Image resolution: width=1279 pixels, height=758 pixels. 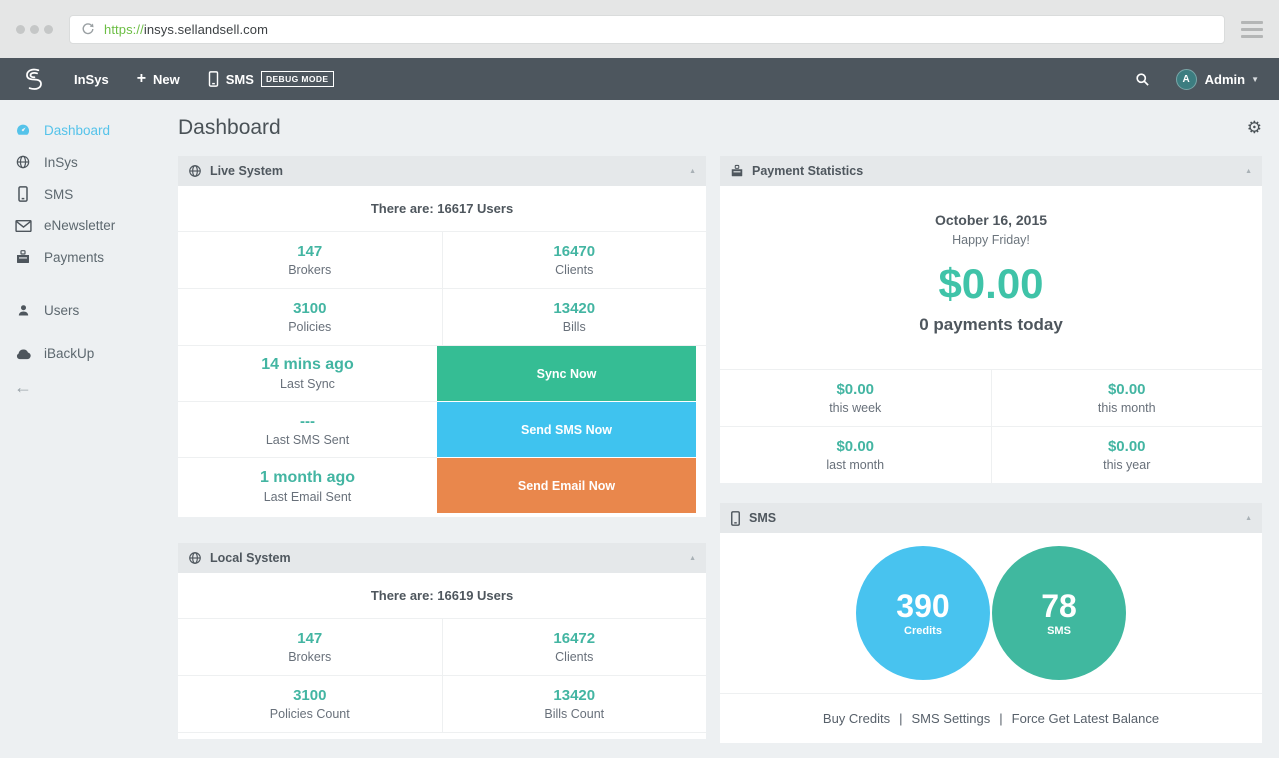 What do you see at coordinates (23, 226) in the screenshot?
I see `envelope-icon` at bounding box center [23, 226].